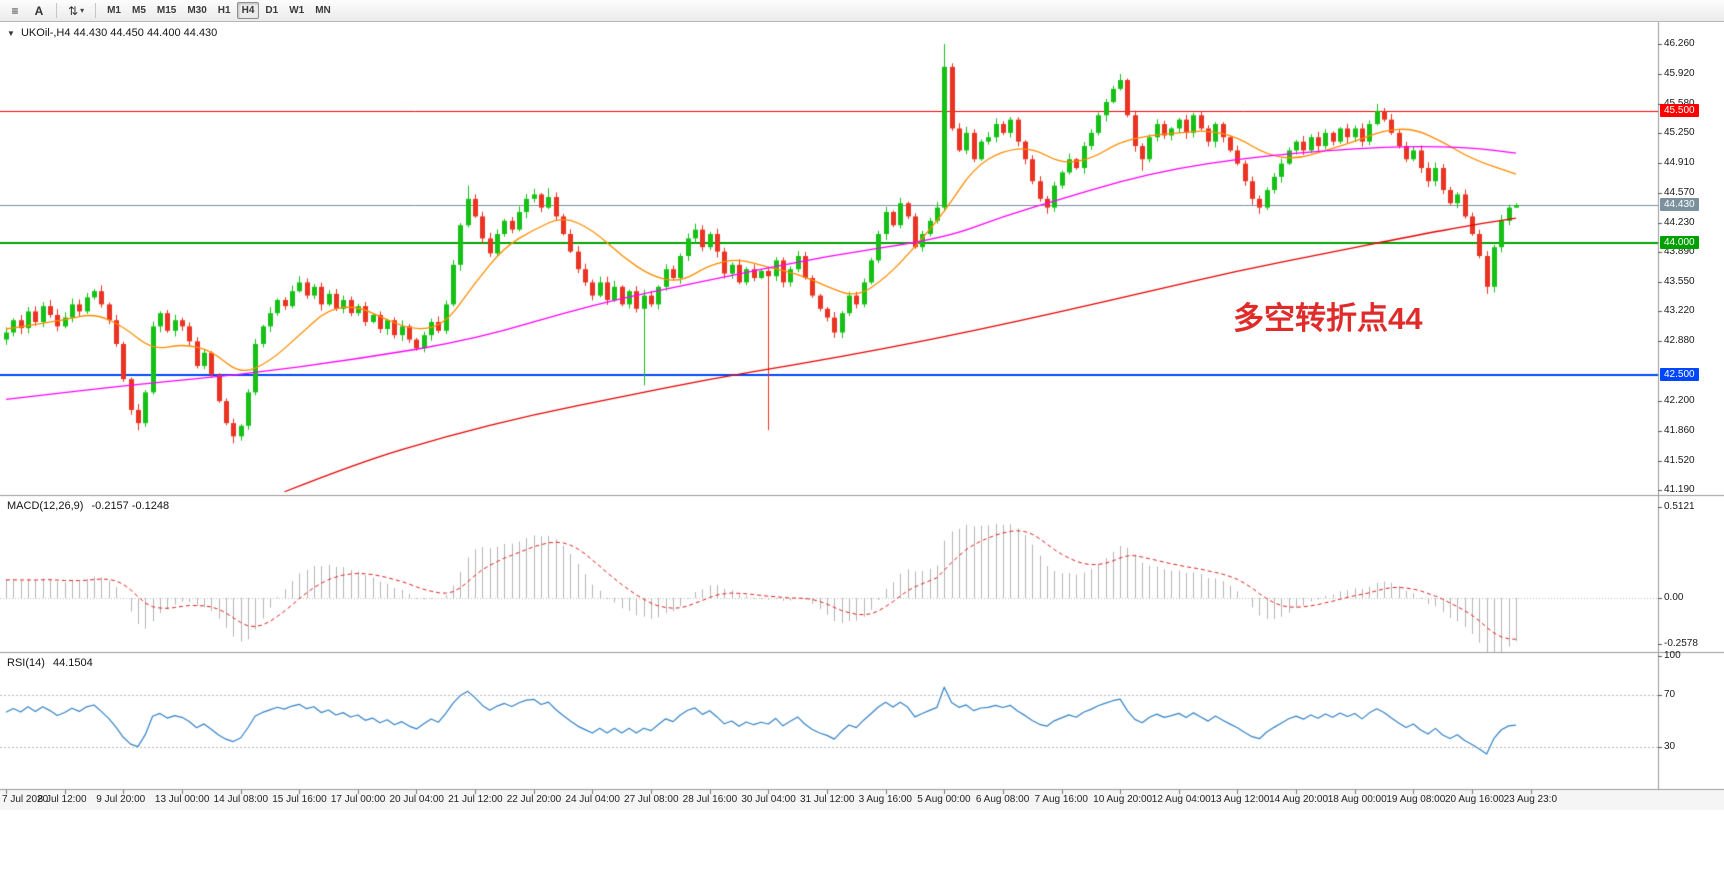 The height and width of the screenshot is (891, 1724). What do you see at coordinates (1679, 110) in the screenshot?
I see `hline-price-tag: 45.500` at bounding box center [1679, 110].